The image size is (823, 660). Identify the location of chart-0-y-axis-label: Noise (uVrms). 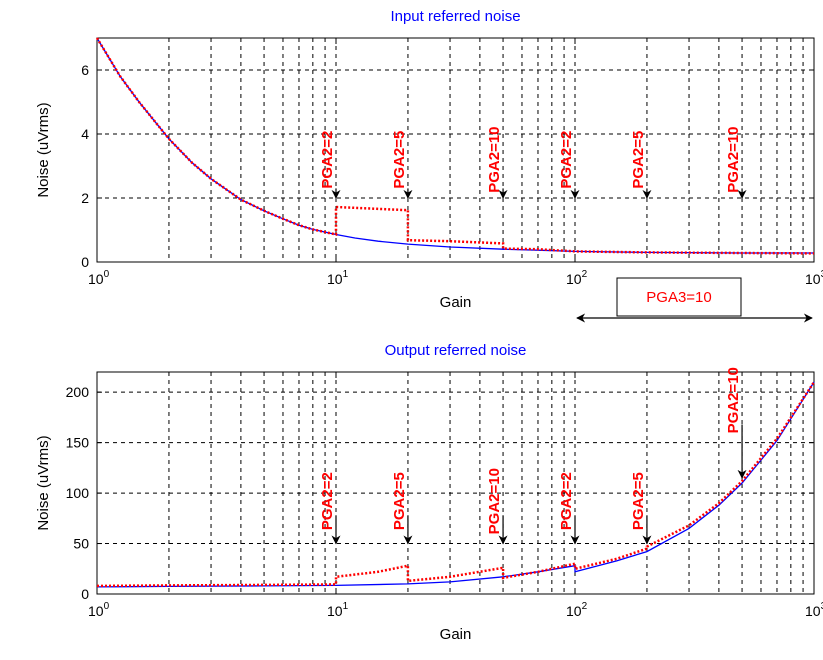
(43, 149).